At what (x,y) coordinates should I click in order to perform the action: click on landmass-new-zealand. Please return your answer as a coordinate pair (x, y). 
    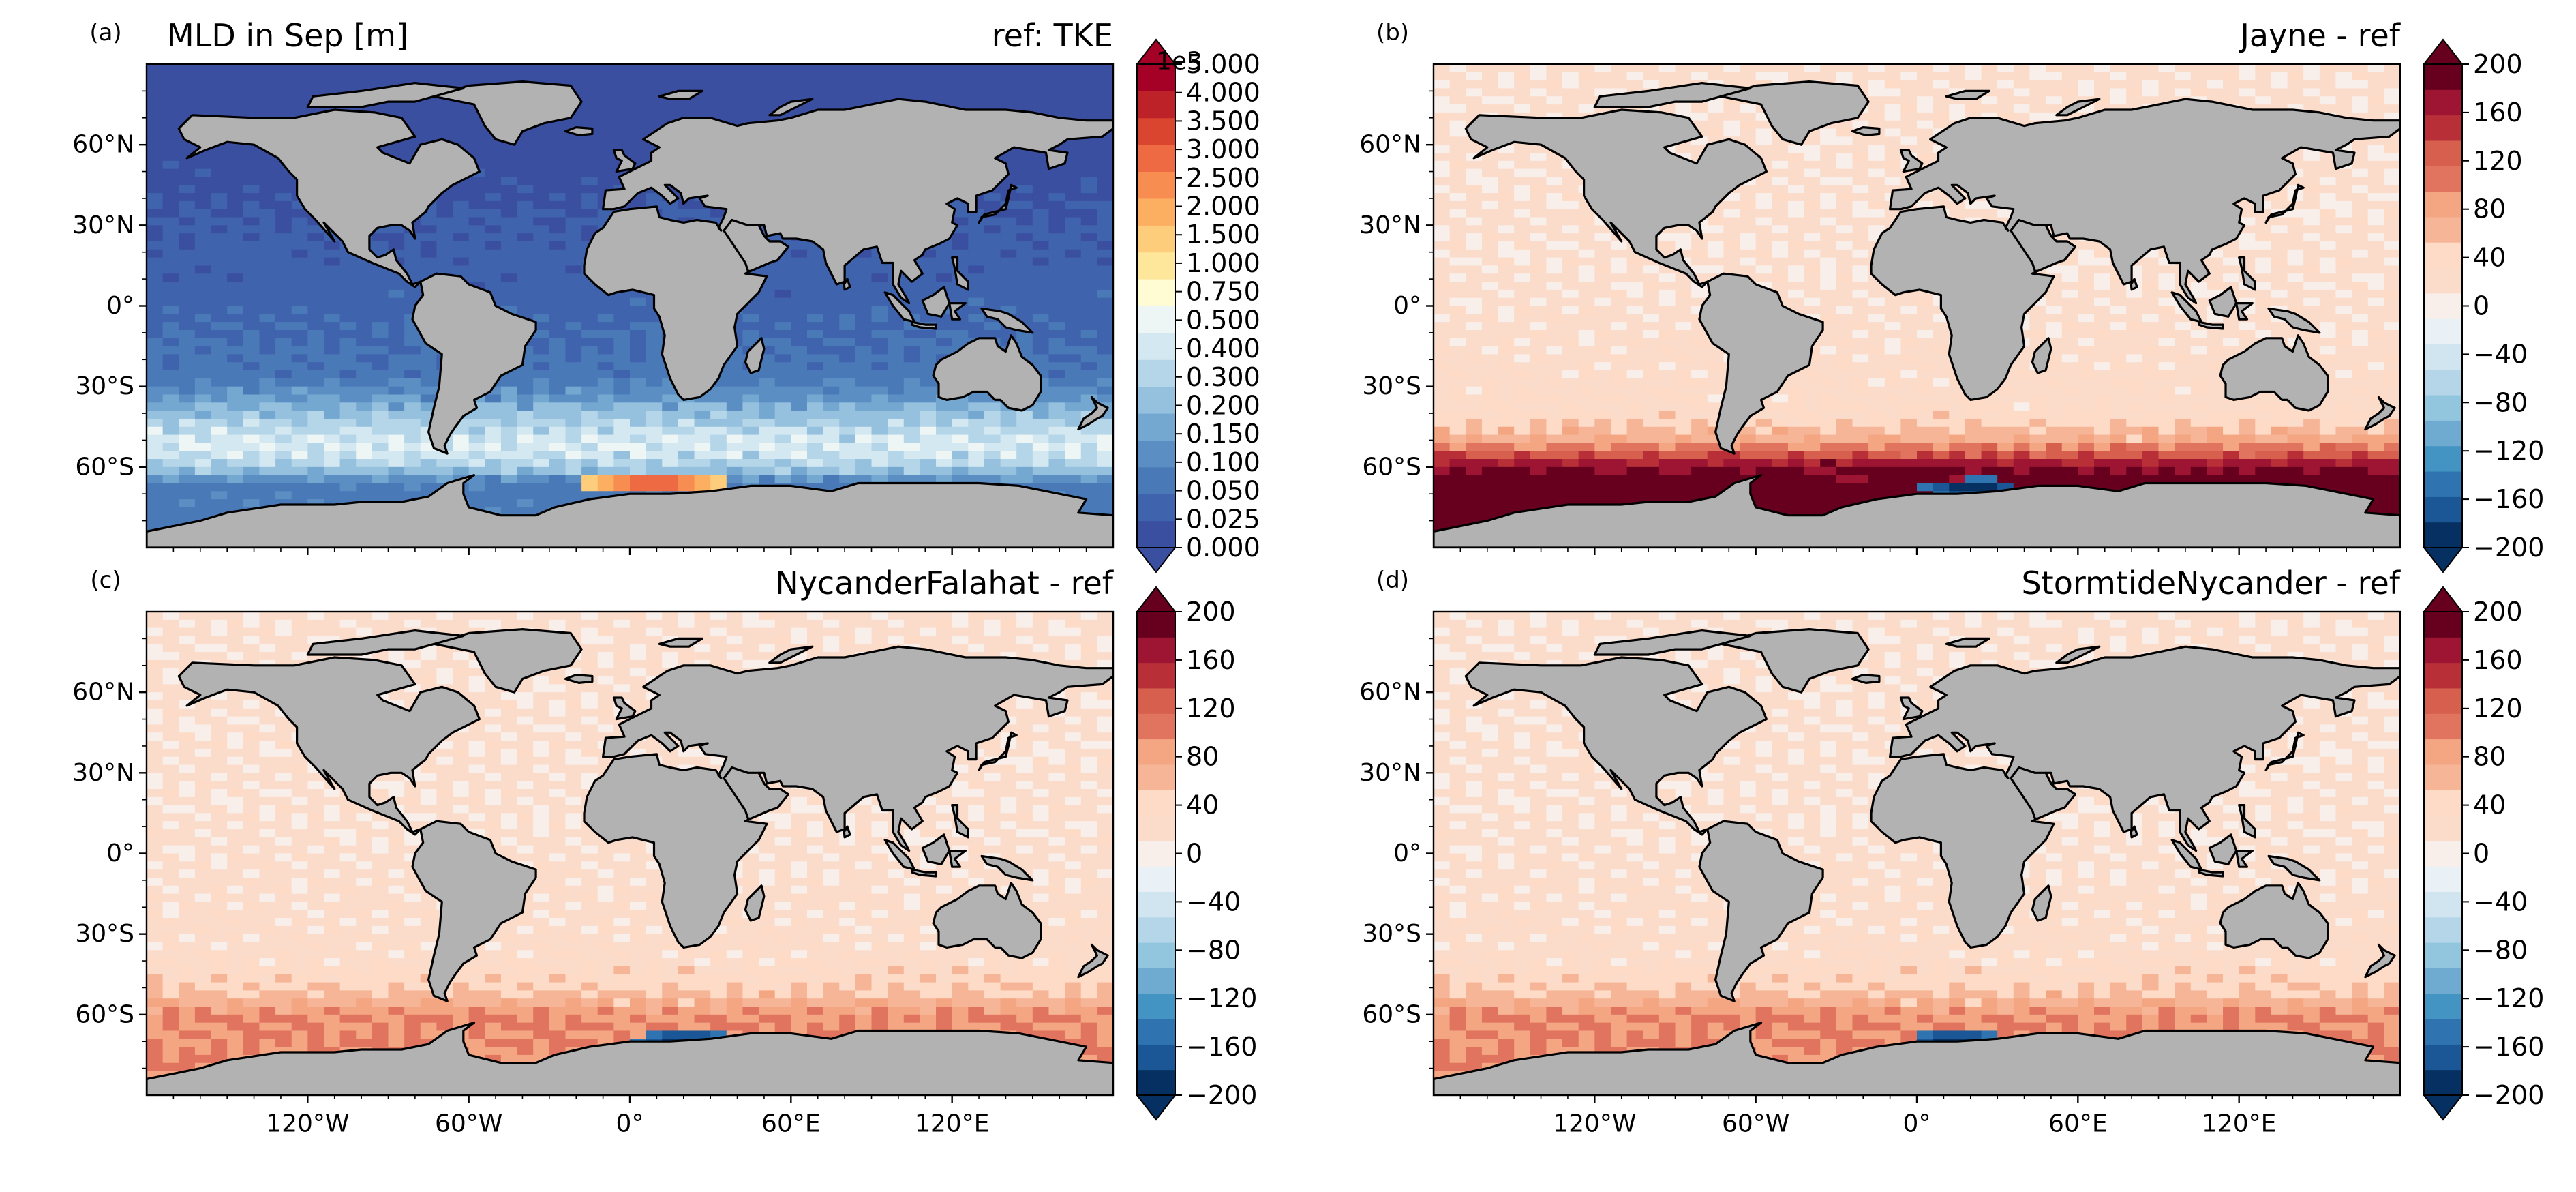
    Looking at the image, I should click on (1093, 413).